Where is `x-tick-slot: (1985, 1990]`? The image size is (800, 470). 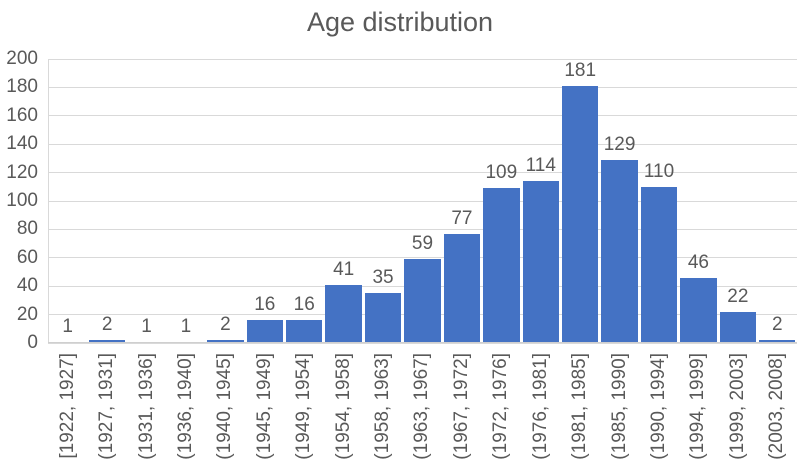 x-tick-slot: (1985, 1990] is located at coordinates (619, 410).